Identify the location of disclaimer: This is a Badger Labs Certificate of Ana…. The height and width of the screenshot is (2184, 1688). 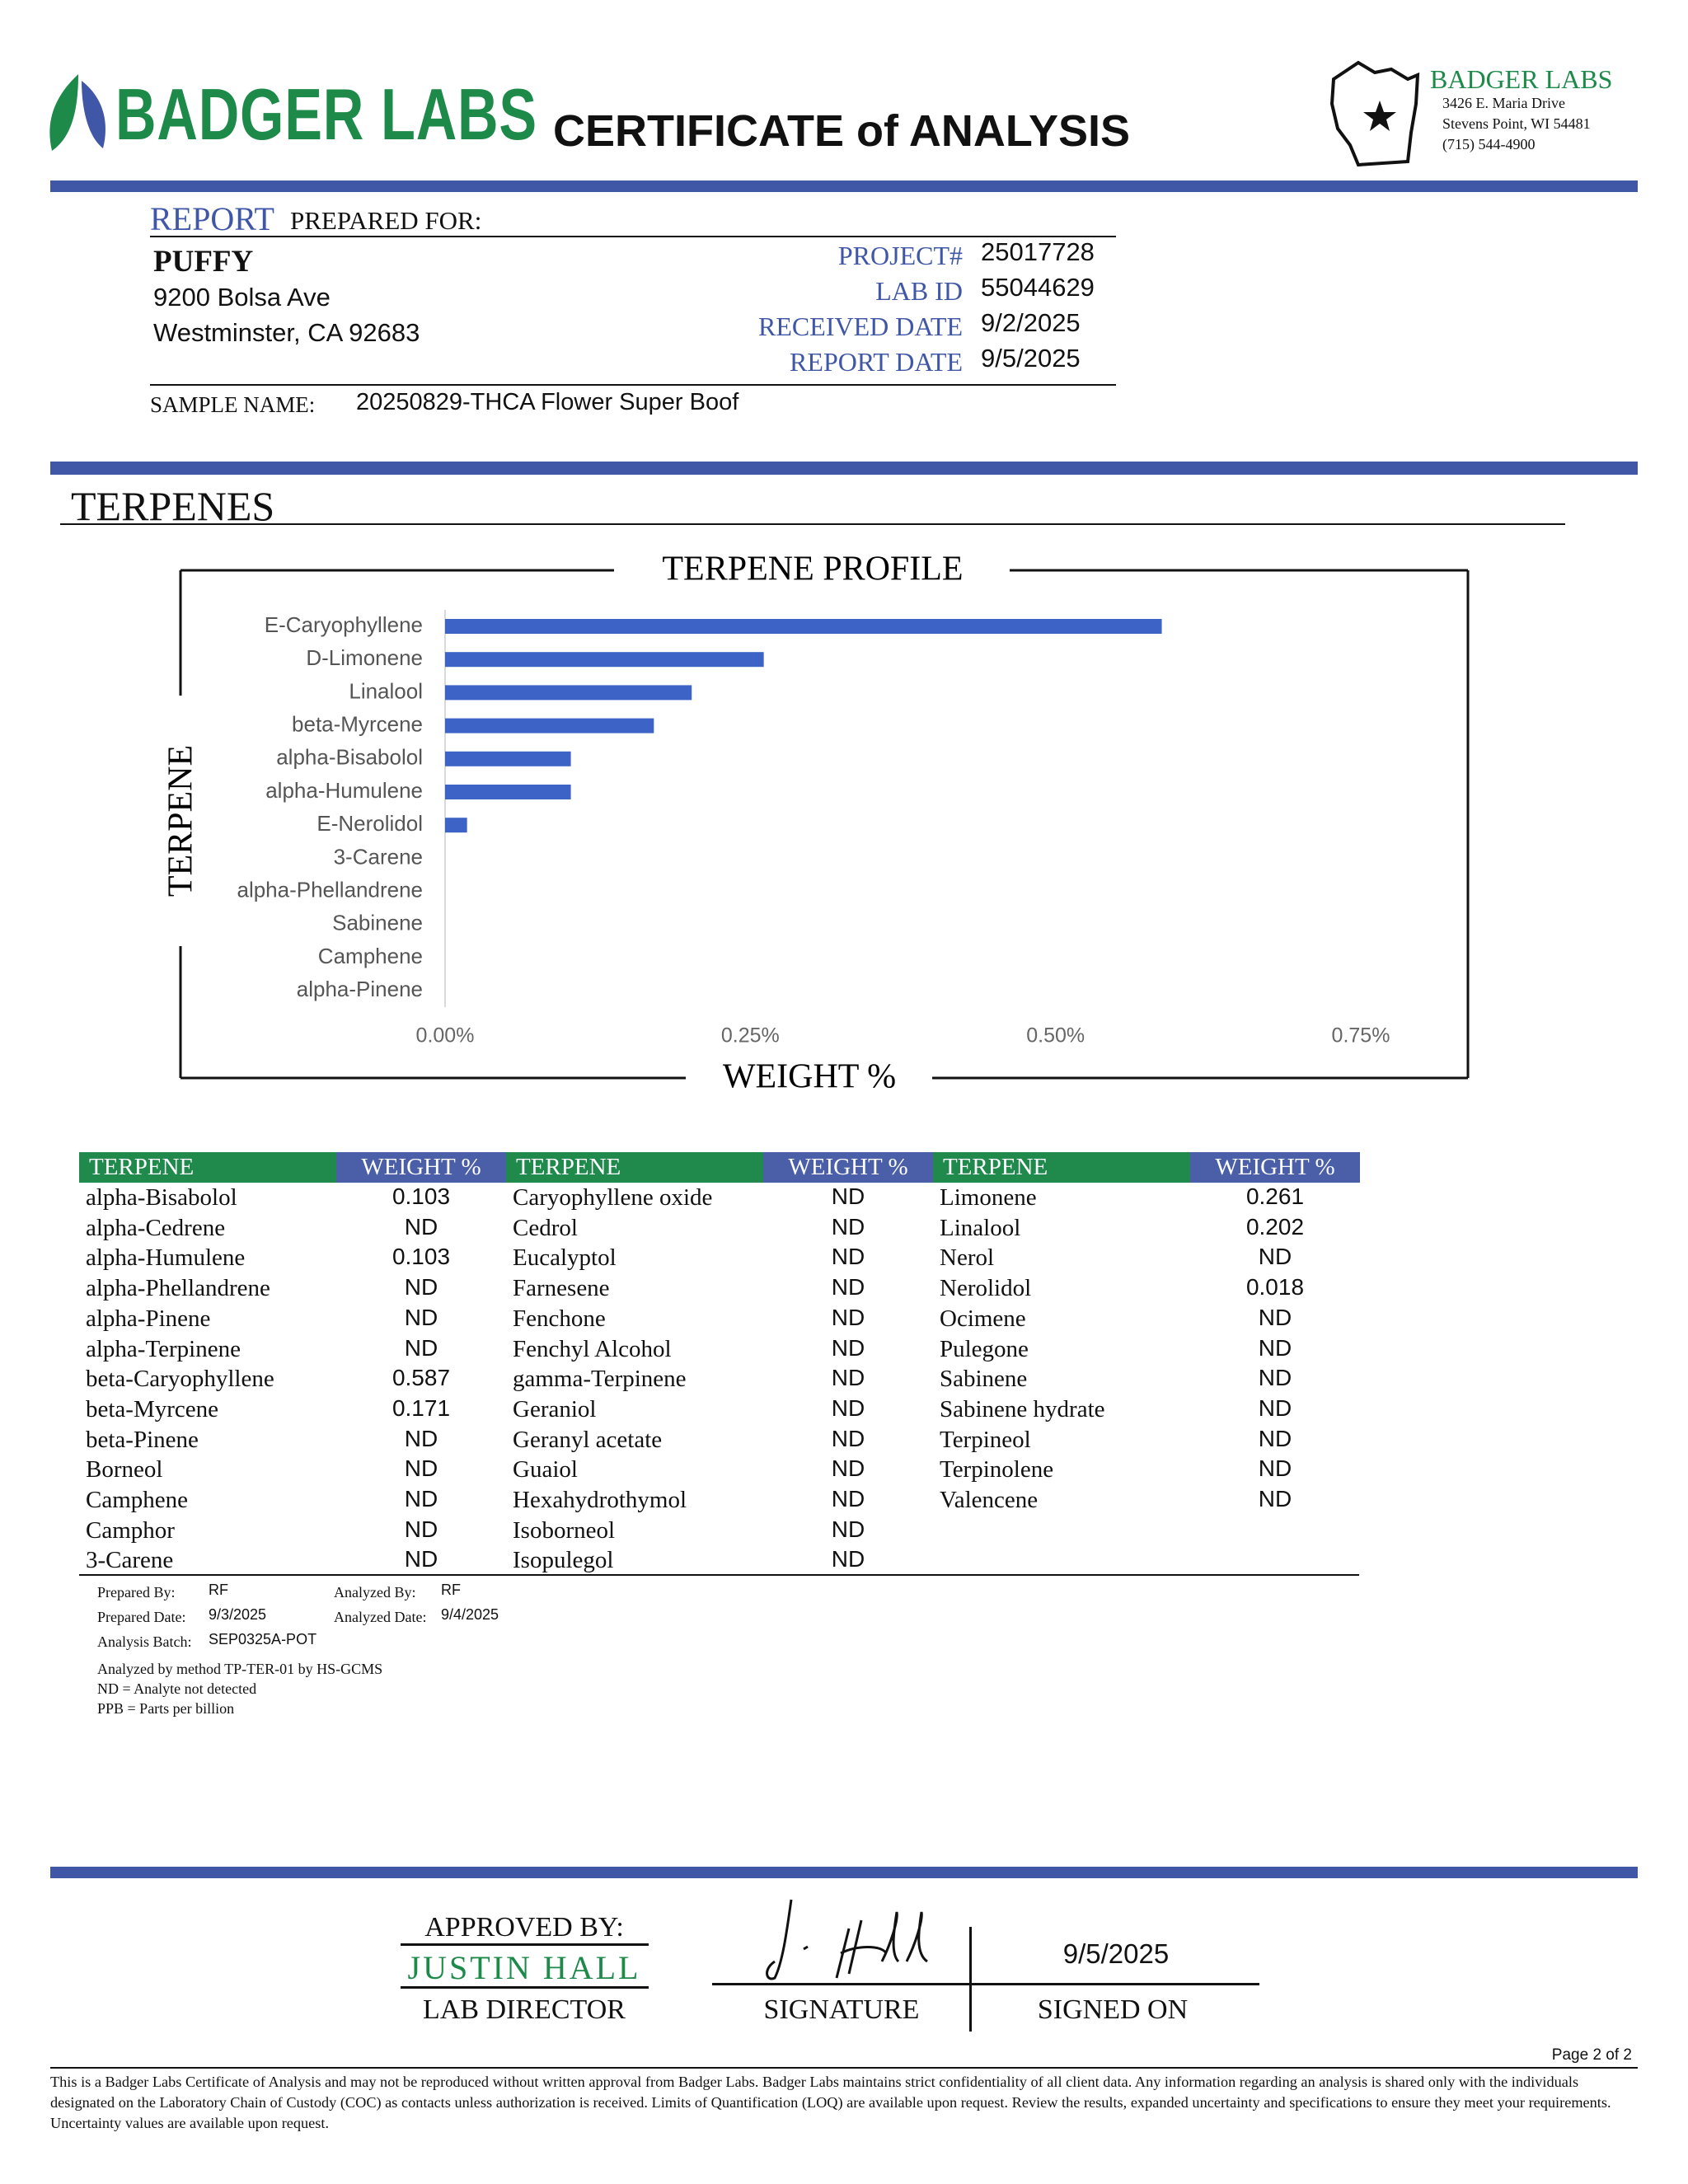
(831, 2102).